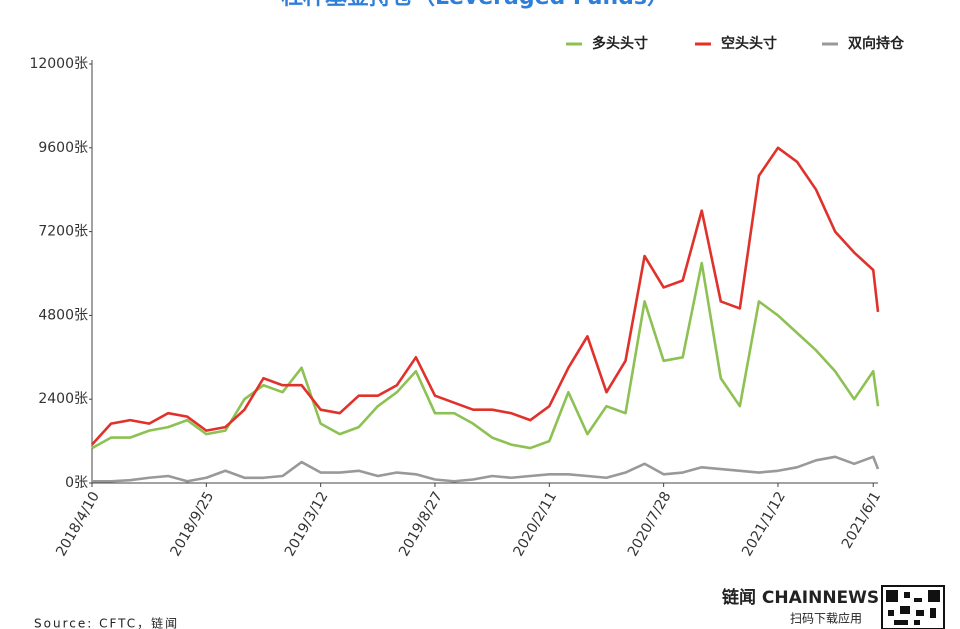 The width and height of the screenshot is (960, 629). Describe the element at coordinates (535, 524) in the screenshot. I see `x-tick-label: 2020/2/11` at that location.